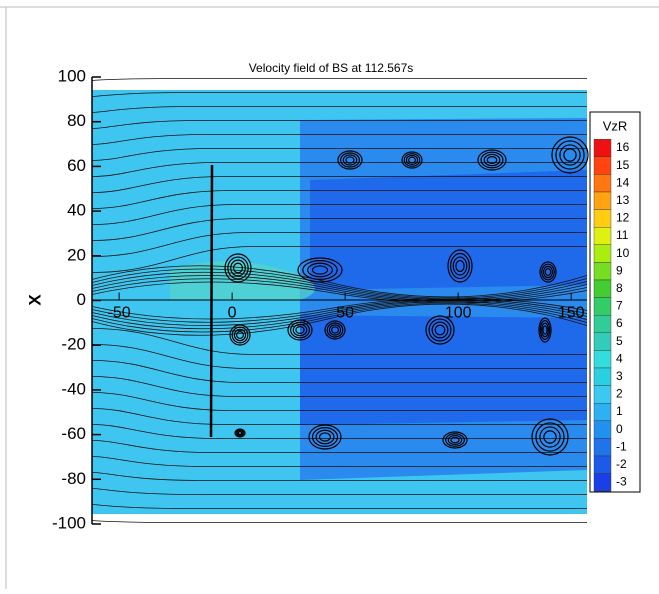  What do you see at coordinates (76, 210) in the screenshot?
I see `y-tick-label: 40` at bounding box center [76, 210].